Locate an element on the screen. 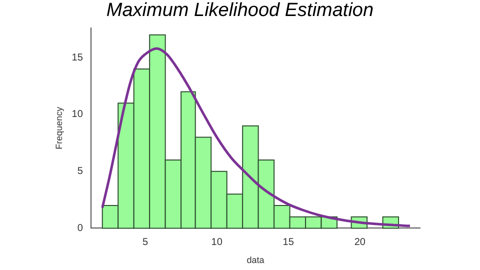 This screenshot has height=270, width=480. chart-title: Maximum Likelihood Estimation is located at coordinates (240, 11).